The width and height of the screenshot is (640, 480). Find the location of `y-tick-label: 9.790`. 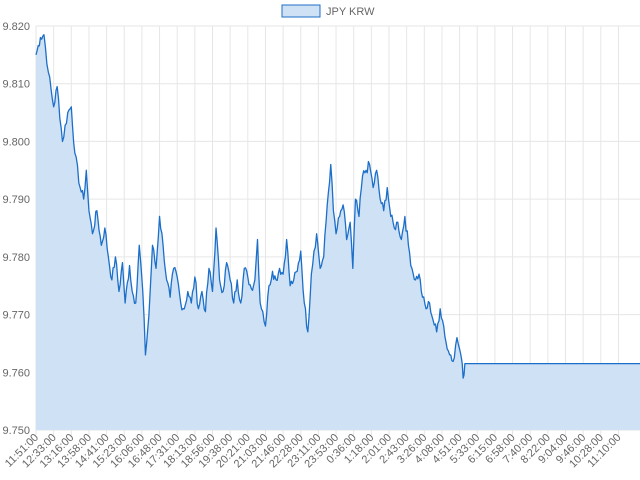

y-tick-label: 9.790 is located at coordinates (16, 200).